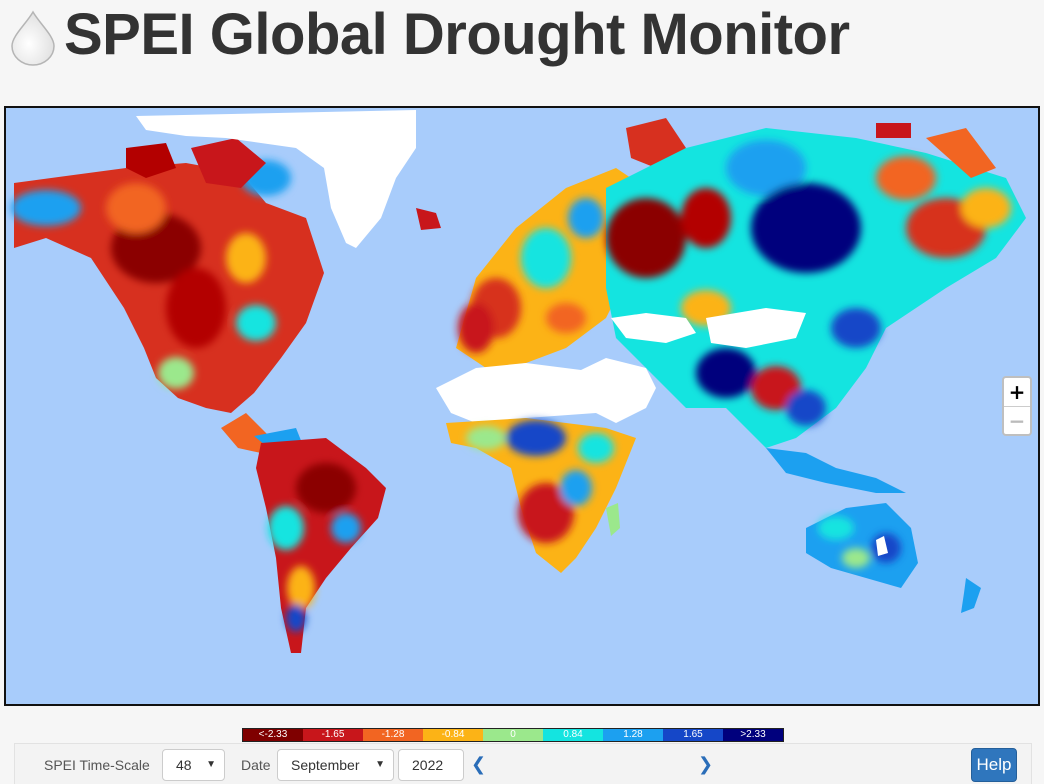 The image size is (1044, 784). I want to click on zoom-control: + −, so click(1017, 406).